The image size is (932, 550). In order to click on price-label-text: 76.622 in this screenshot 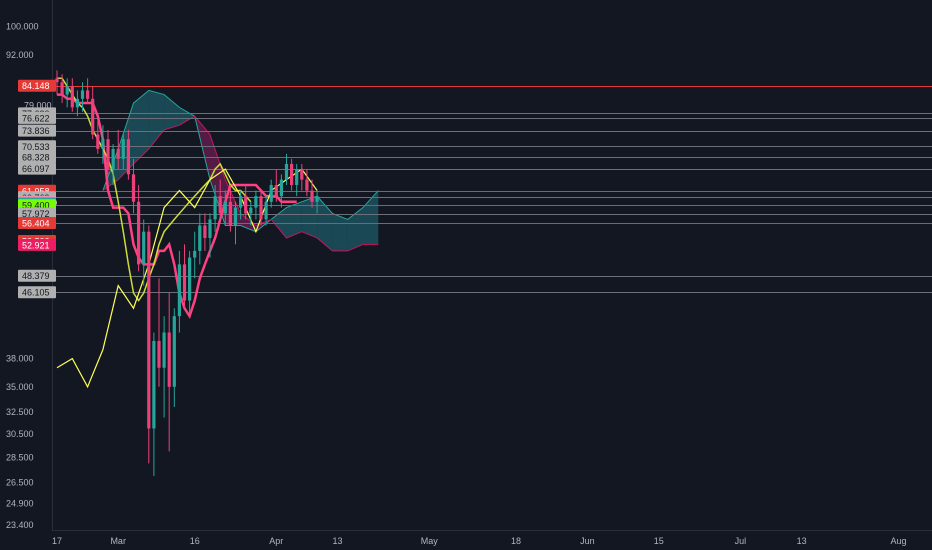, I will do `click(36, 118)`.